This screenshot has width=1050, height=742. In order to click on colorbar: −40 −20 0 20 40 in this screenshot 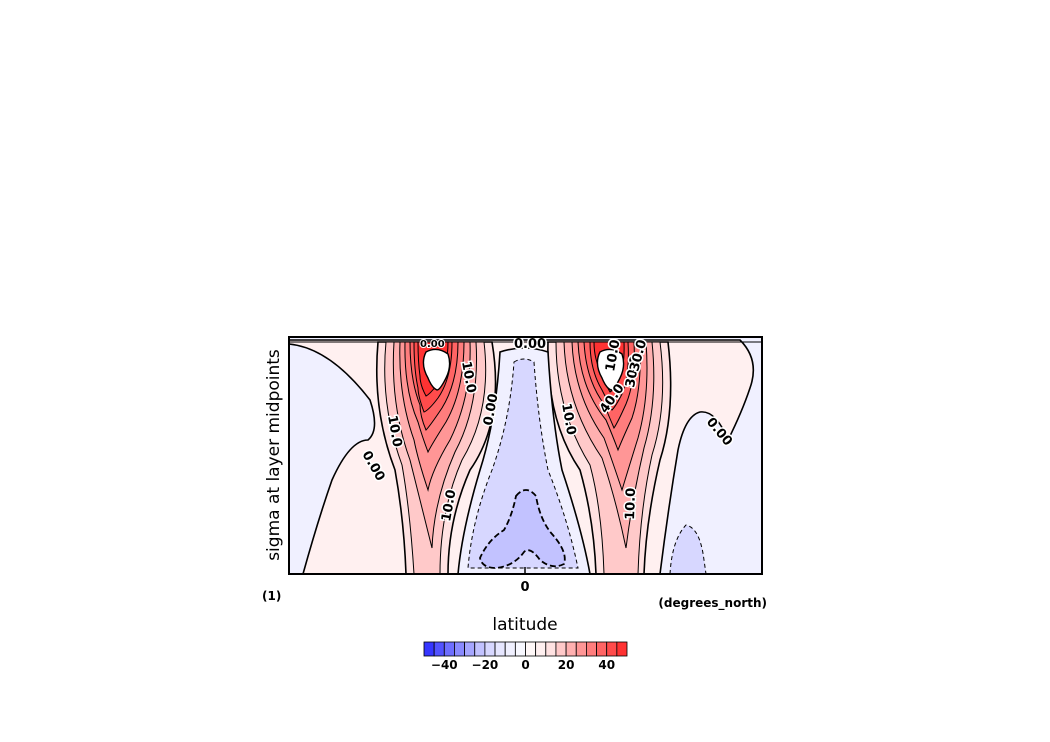, I will do `click(525, 656)`.